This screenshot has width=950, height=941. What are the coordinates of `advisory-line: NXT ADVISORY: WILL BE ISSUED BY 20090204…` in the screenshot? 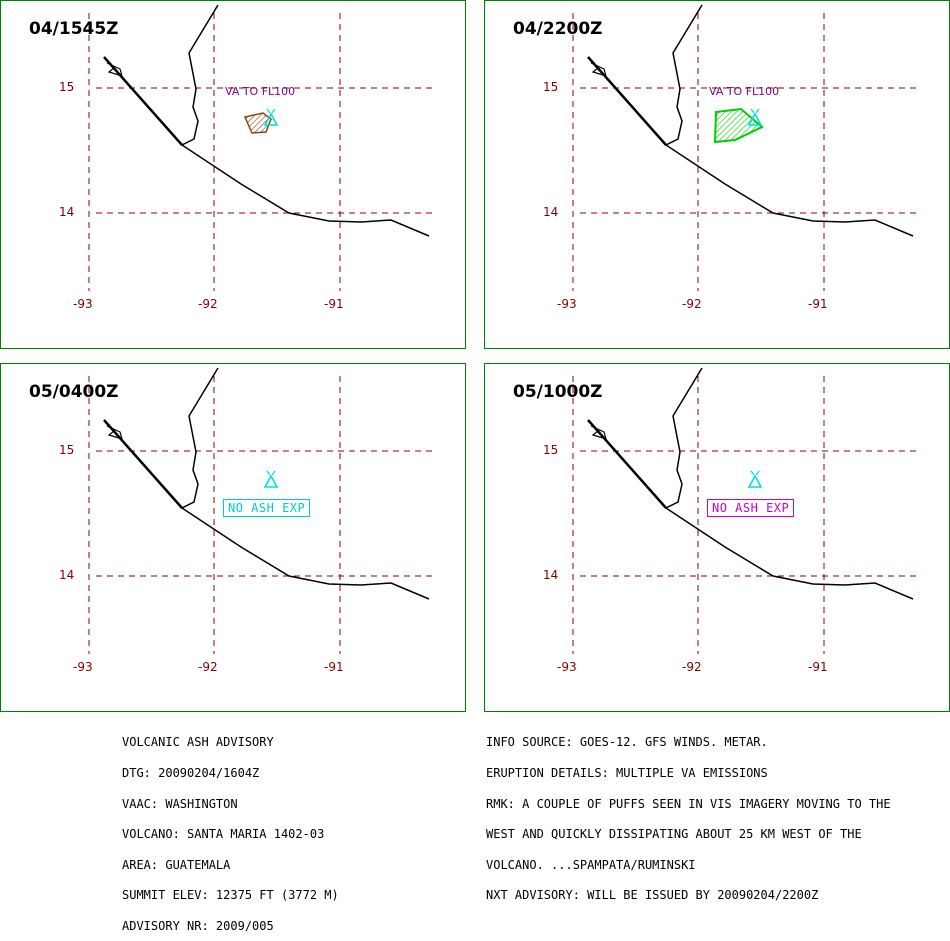 It's located at (652, 895).